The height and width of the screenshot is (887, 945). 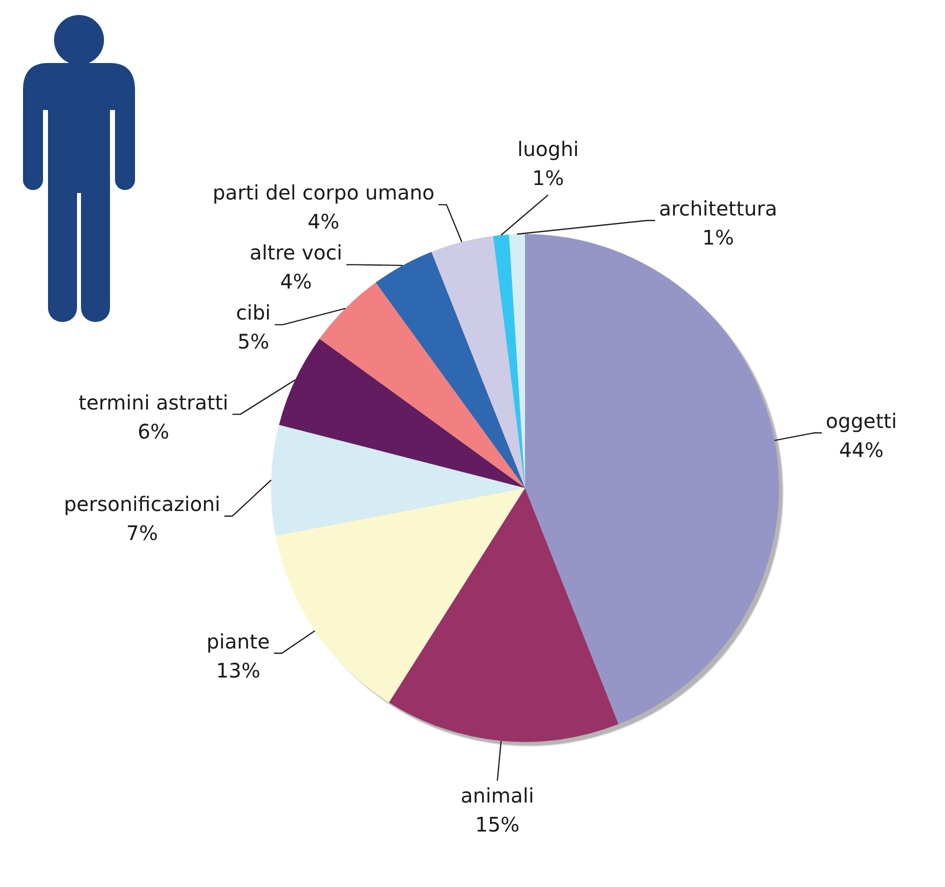 I want to click on slice-label: luoghi, so click(x=548, y=148).